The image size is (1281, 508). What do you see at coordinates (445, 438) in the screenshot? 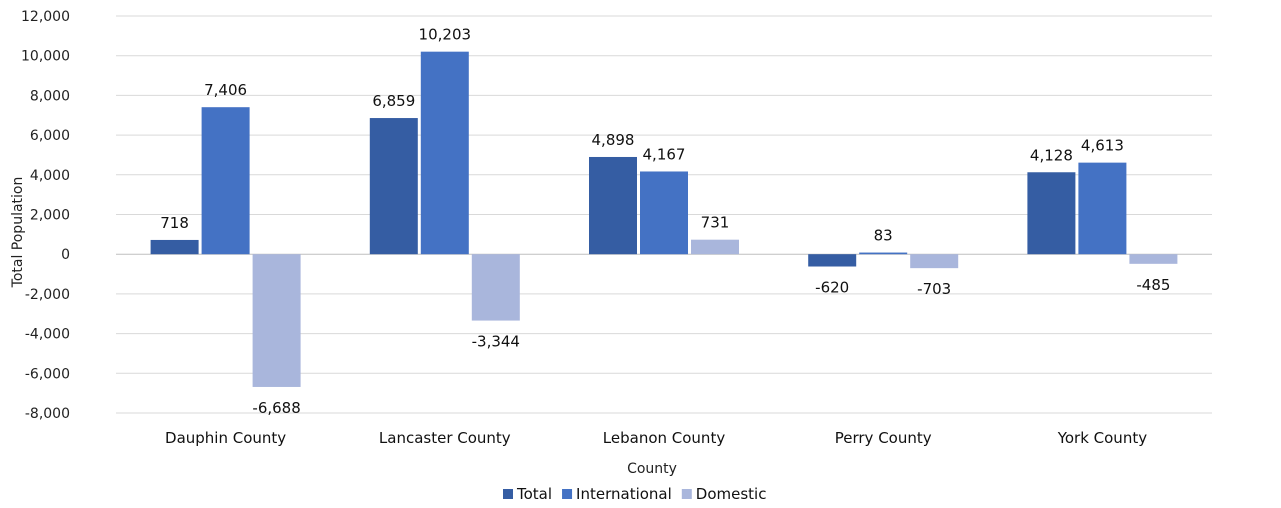
I see `x-category-label: Lancaster County` at bounding box center [445, 438].